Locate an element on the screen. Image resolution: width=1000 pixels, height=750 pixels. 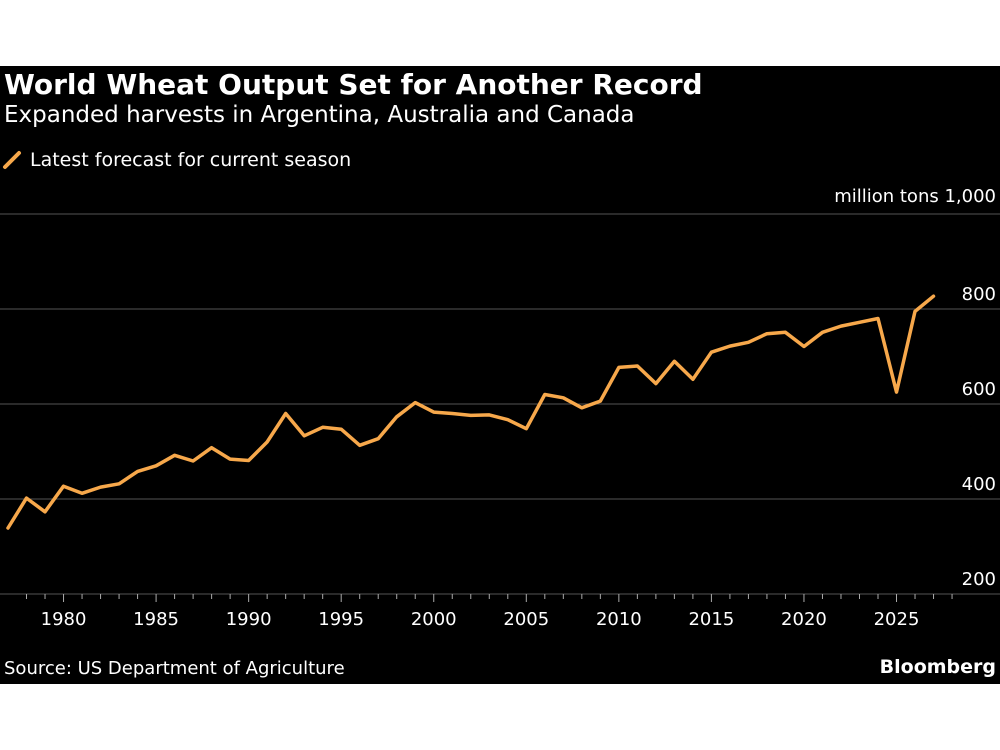
y-axis-unit-label: million tons 1,000 is located at coordinates (915, 196).